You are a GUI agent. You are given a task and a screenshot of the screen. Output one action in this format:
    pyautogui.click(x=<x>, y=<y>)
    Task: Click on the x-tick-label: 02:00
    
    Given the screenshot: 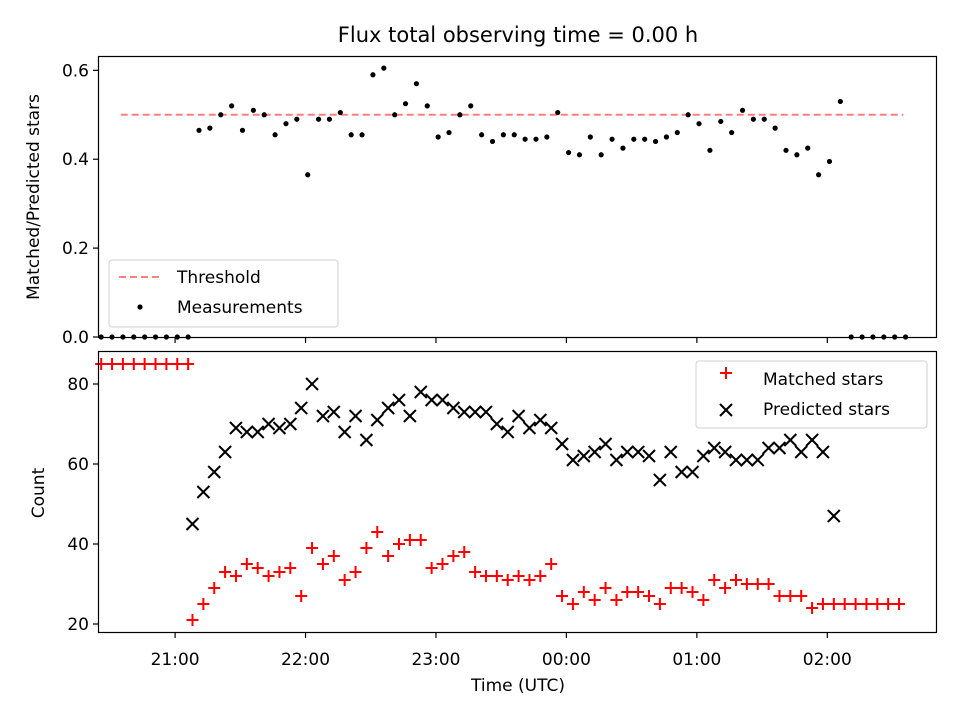 What is the action you would take?
    pyautogui.click(x=827, y=660)
    